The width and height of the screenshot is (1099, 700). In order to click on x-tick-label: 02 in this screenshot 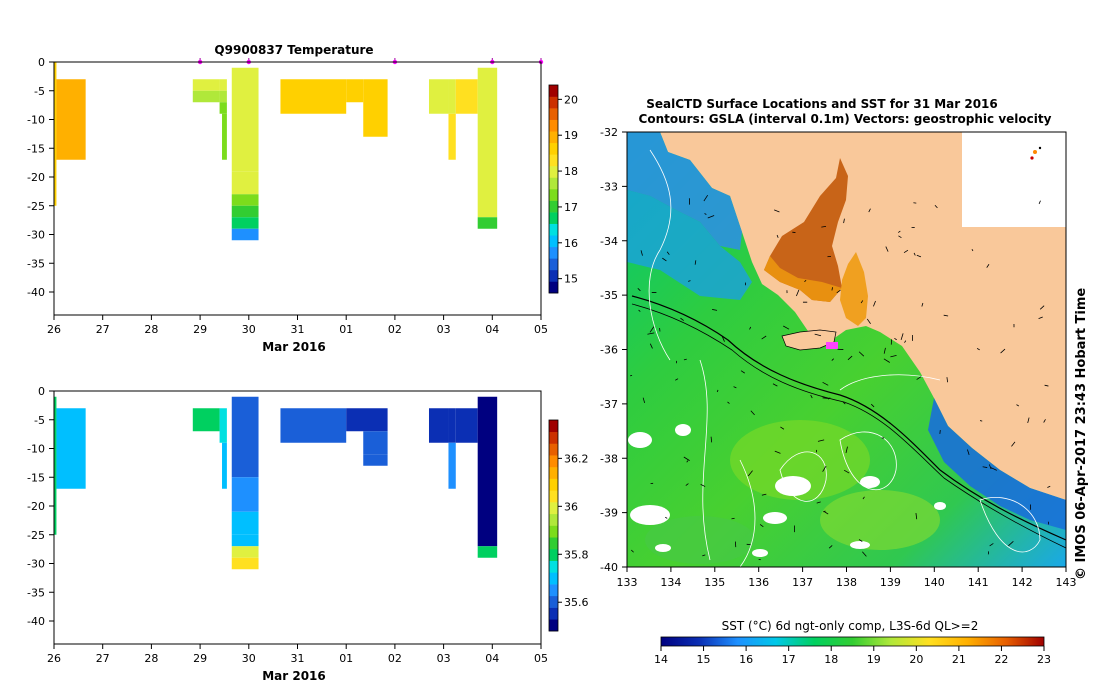, I will do `click(395, 329)`.